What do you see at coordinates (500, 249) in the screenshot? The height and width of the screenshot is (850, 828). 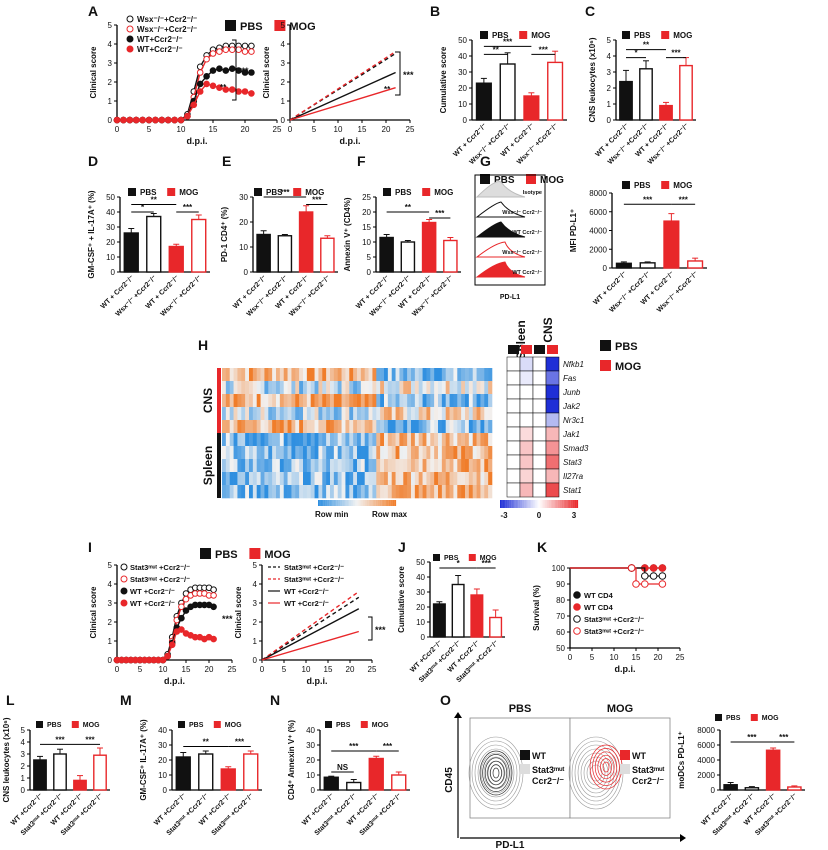 I see `hist-curve` at bounding box center [500, 249].